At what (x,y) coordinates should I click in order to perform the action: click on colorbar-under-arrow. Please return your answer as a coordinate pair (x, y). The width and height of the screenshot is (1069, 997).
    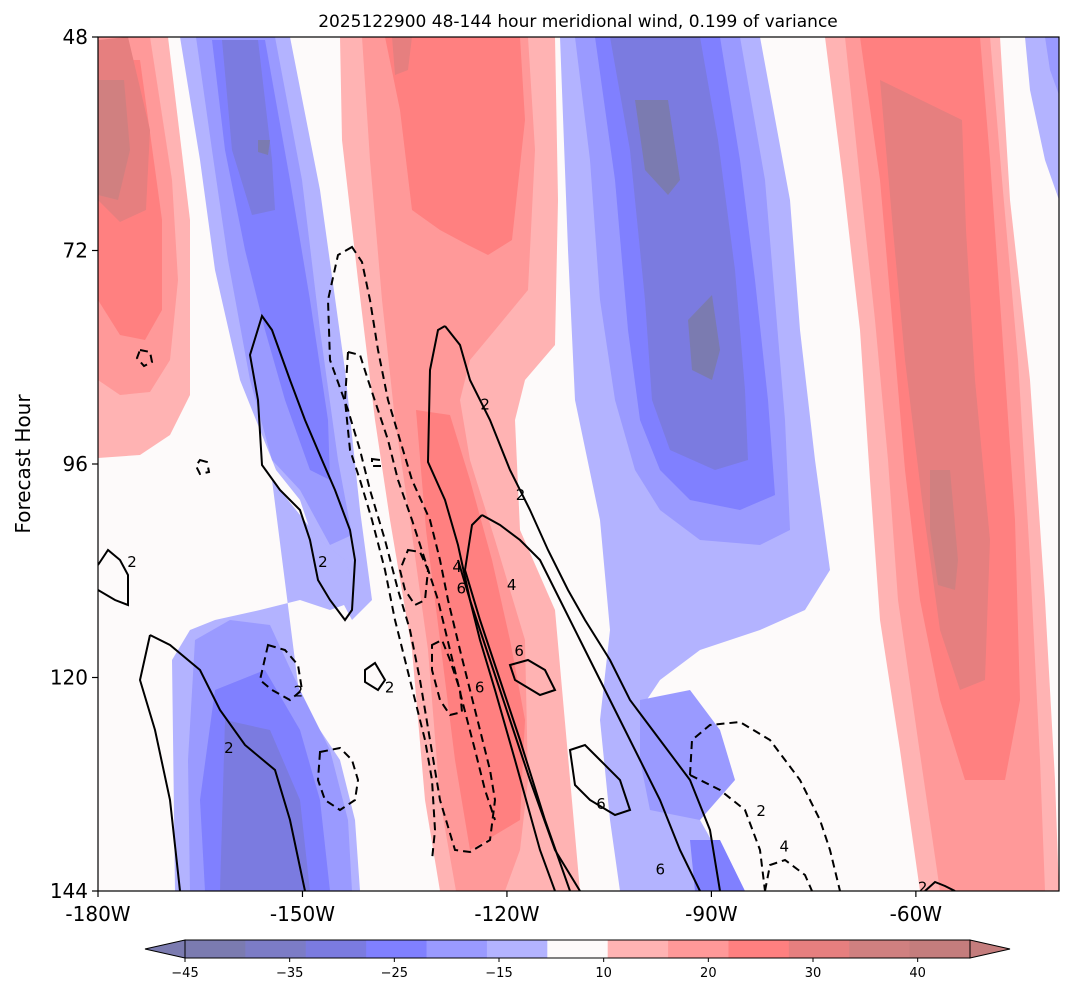
    Looking at the image, I should click on (165, 949).